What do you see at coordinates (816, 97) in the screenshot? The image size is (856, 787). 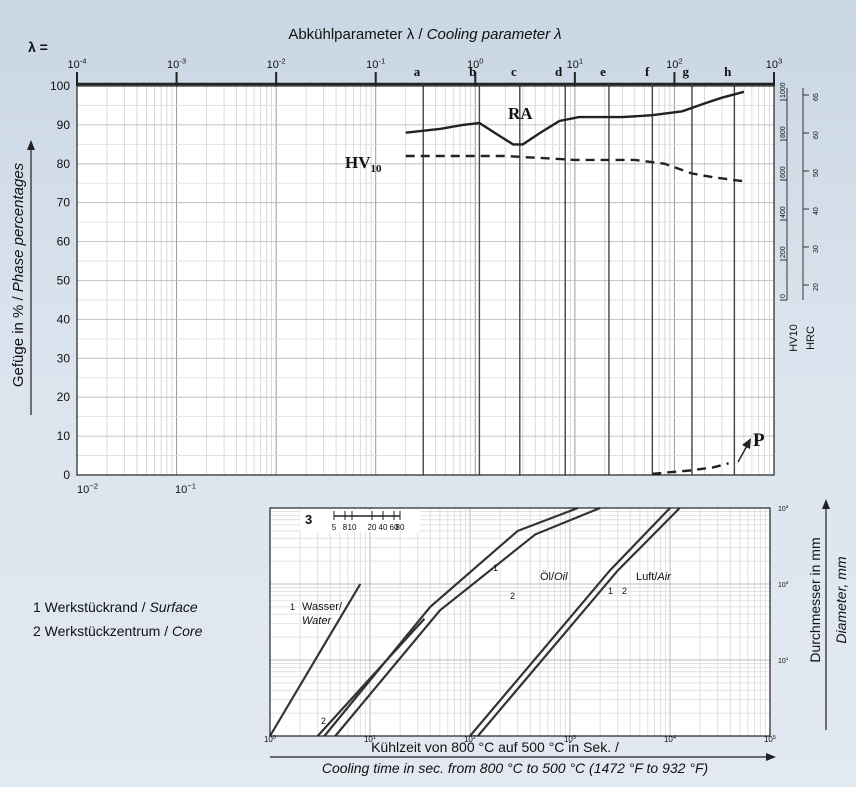 I see `hrc-tick-label-65: 65` at bounding box center [816, 97].